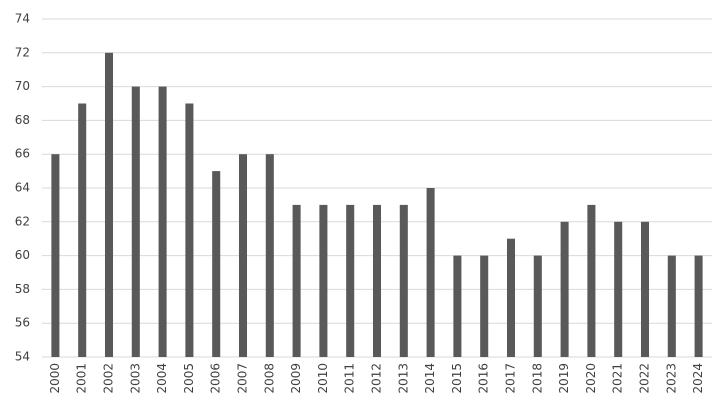  What do you see at coordinates (189, 378) in the screenshot?
I see `x-tick-label: 2005` at bounding box center [189, 378].